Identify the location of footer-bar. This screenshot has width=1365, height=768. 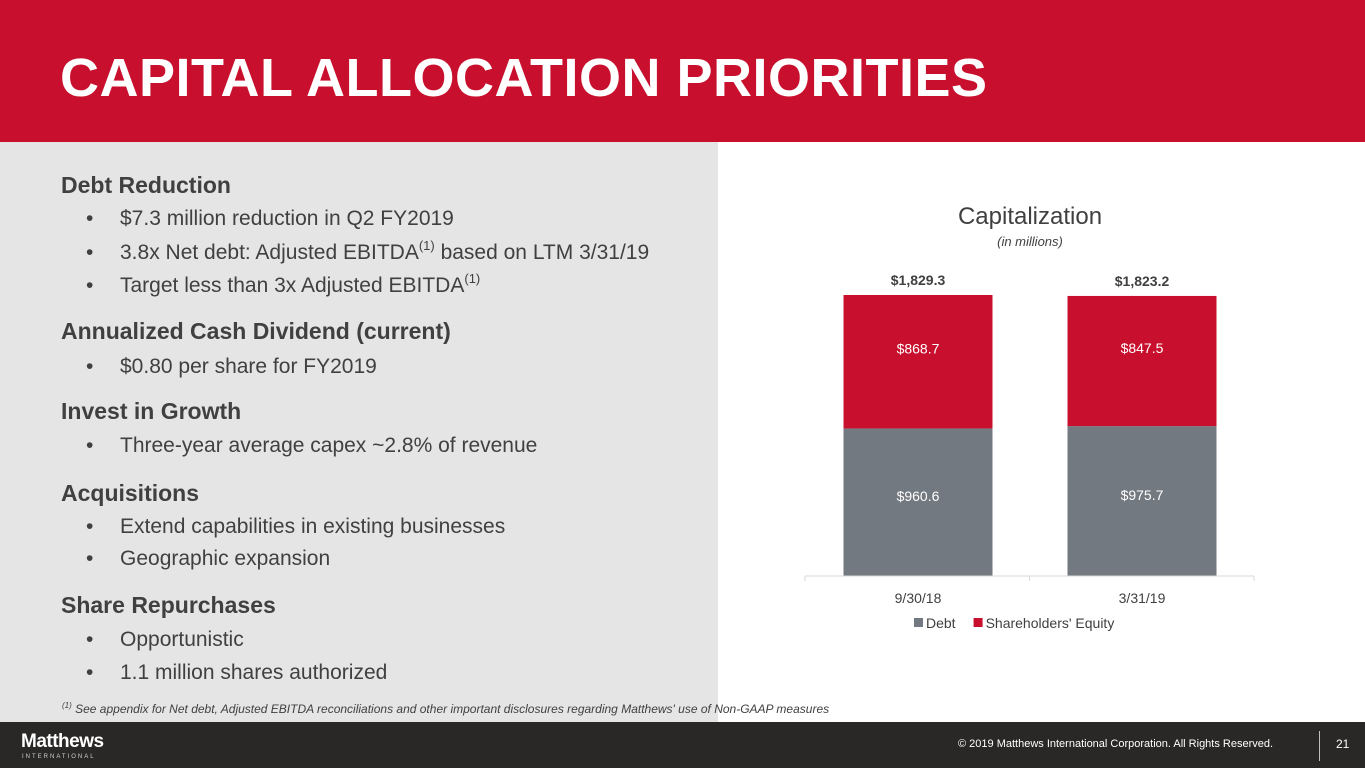
(682, 745).